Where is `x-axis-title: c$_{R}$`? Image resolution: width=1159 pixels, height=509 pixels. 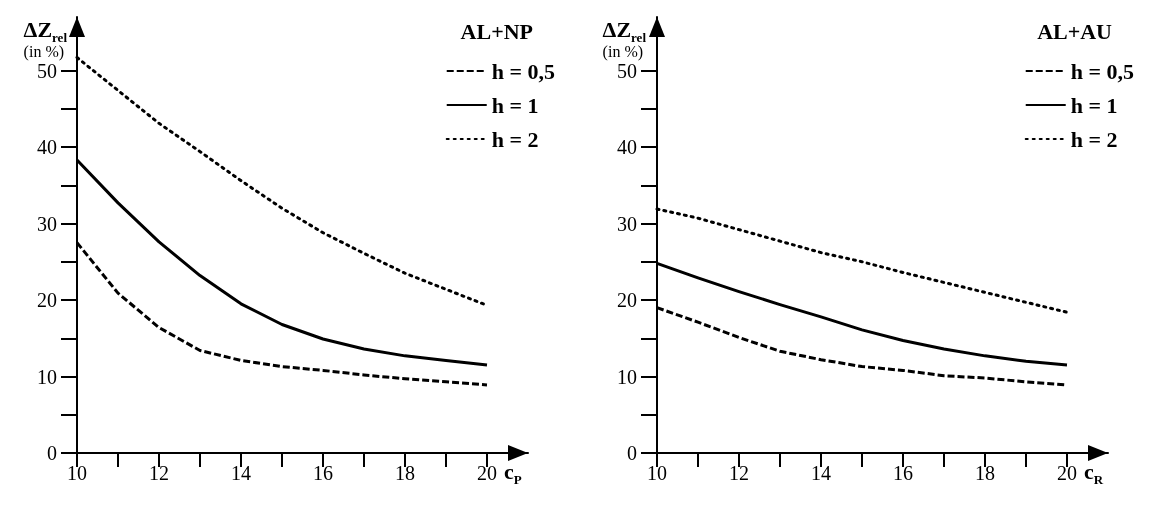
x-axis-title: c$_{R}$ is located at coordinates (1094, 473).